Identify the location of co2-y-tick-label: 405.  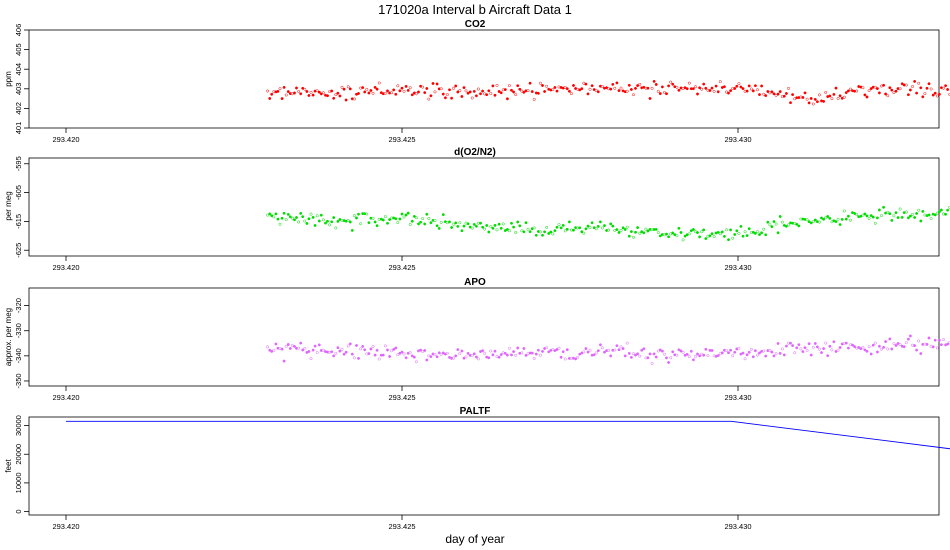
(18, 49).